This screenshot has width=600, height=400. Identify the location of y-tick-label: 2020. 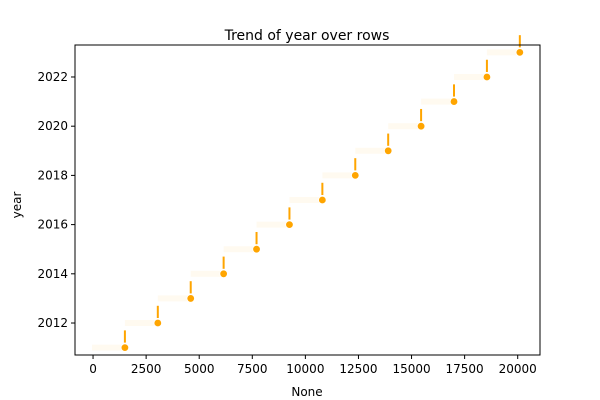
(52, 126).